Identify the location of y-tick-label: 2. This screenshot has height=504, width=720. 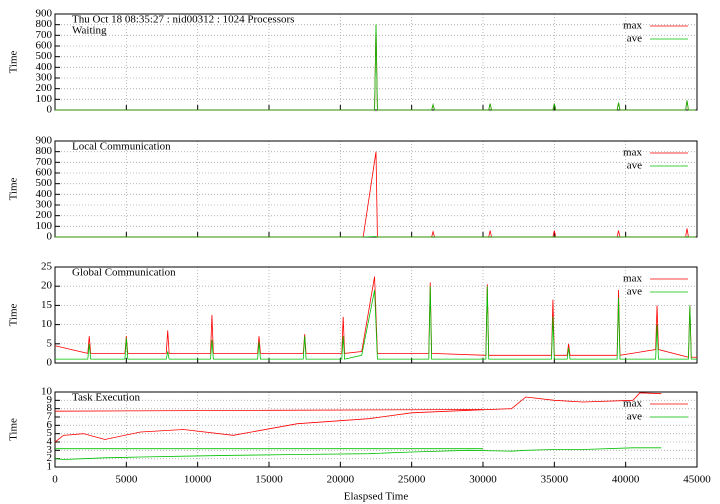
(50, 458).